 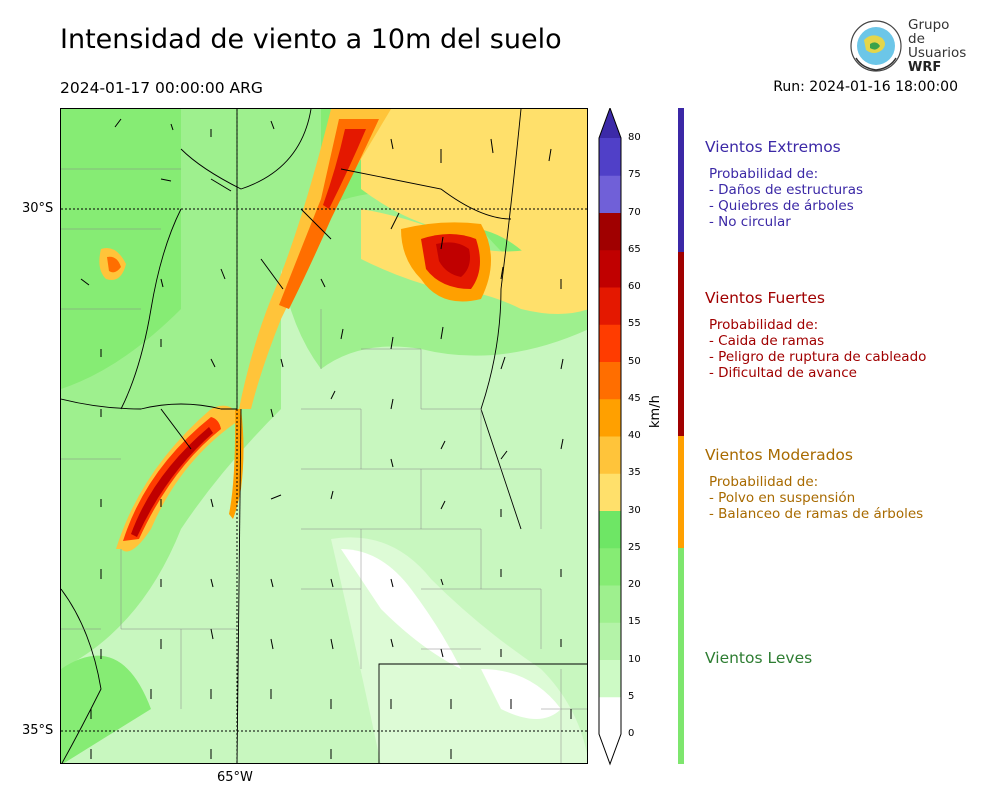 What do you see at coordinates (311, 39) in the screenshot?
I see `page-title: Intensidad de viento a 10m del suelo` at bounding box center [311, 39].